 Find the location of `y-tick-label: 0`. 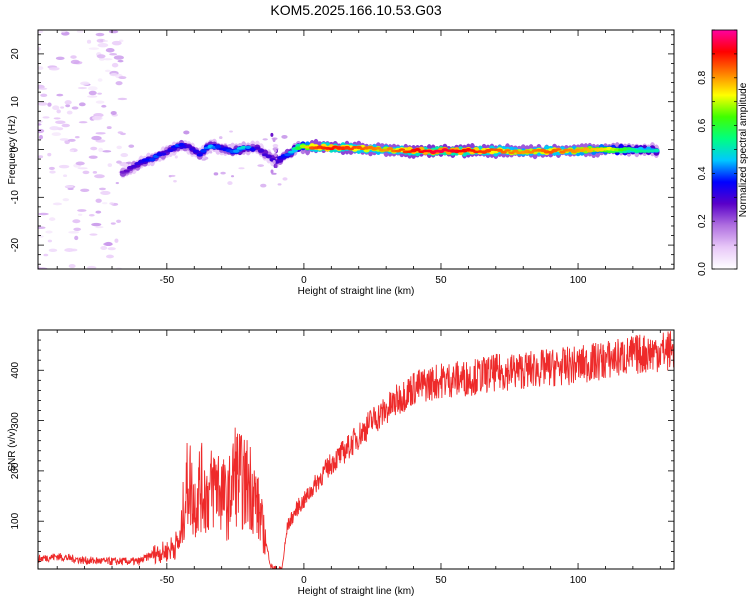

y-tick-label: 0 is located at coordinates (15, 149).